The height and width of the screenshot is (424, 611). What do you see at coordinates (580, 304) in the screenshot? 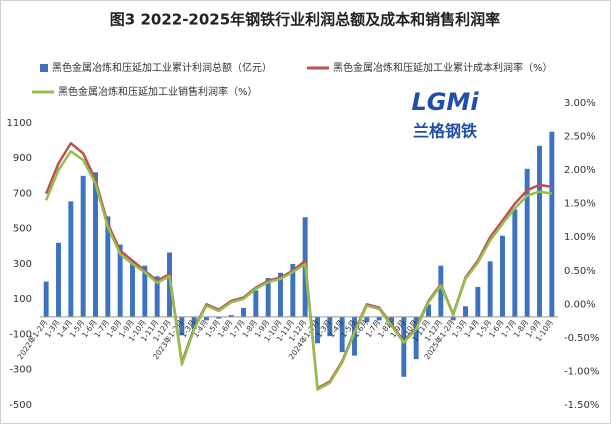
I see `y2-tick-label: 0.00%` at bounding box center [580, 304].